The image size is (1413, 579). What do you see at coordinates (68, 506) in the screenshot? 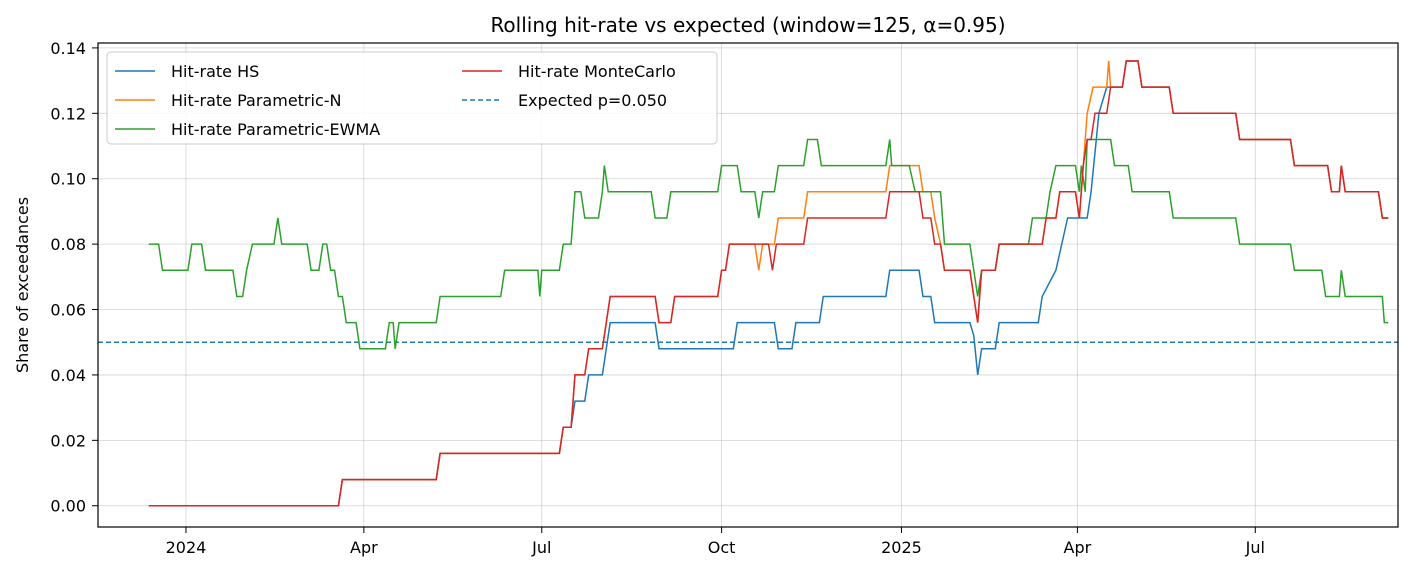
I see `y-tick-label: 0.00` at bounding box center [68, 506].